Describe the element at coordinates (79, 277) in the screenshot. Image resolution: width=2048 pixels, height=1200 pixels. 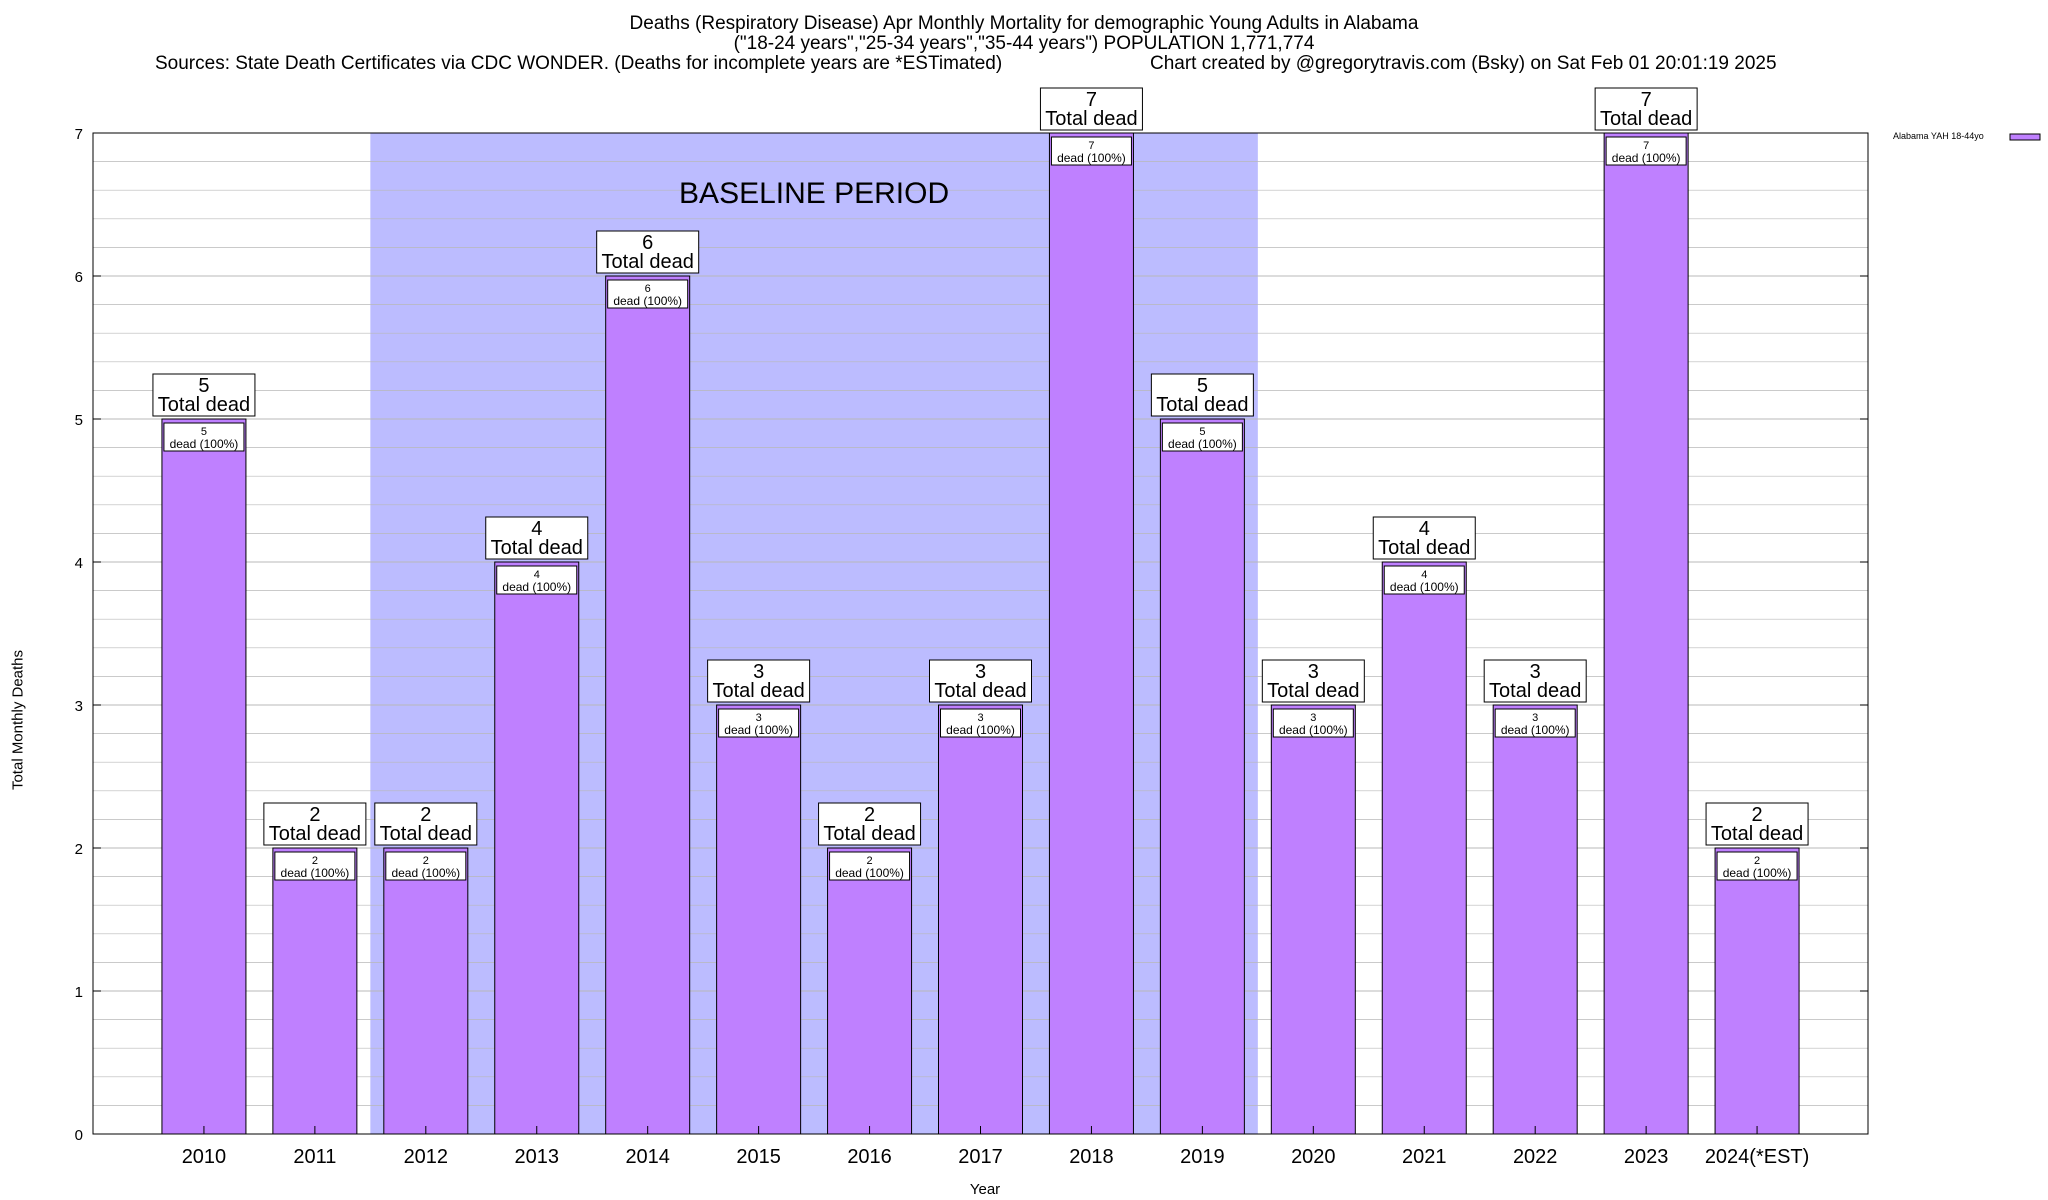
I see `y-tick-label: 6` at that location.